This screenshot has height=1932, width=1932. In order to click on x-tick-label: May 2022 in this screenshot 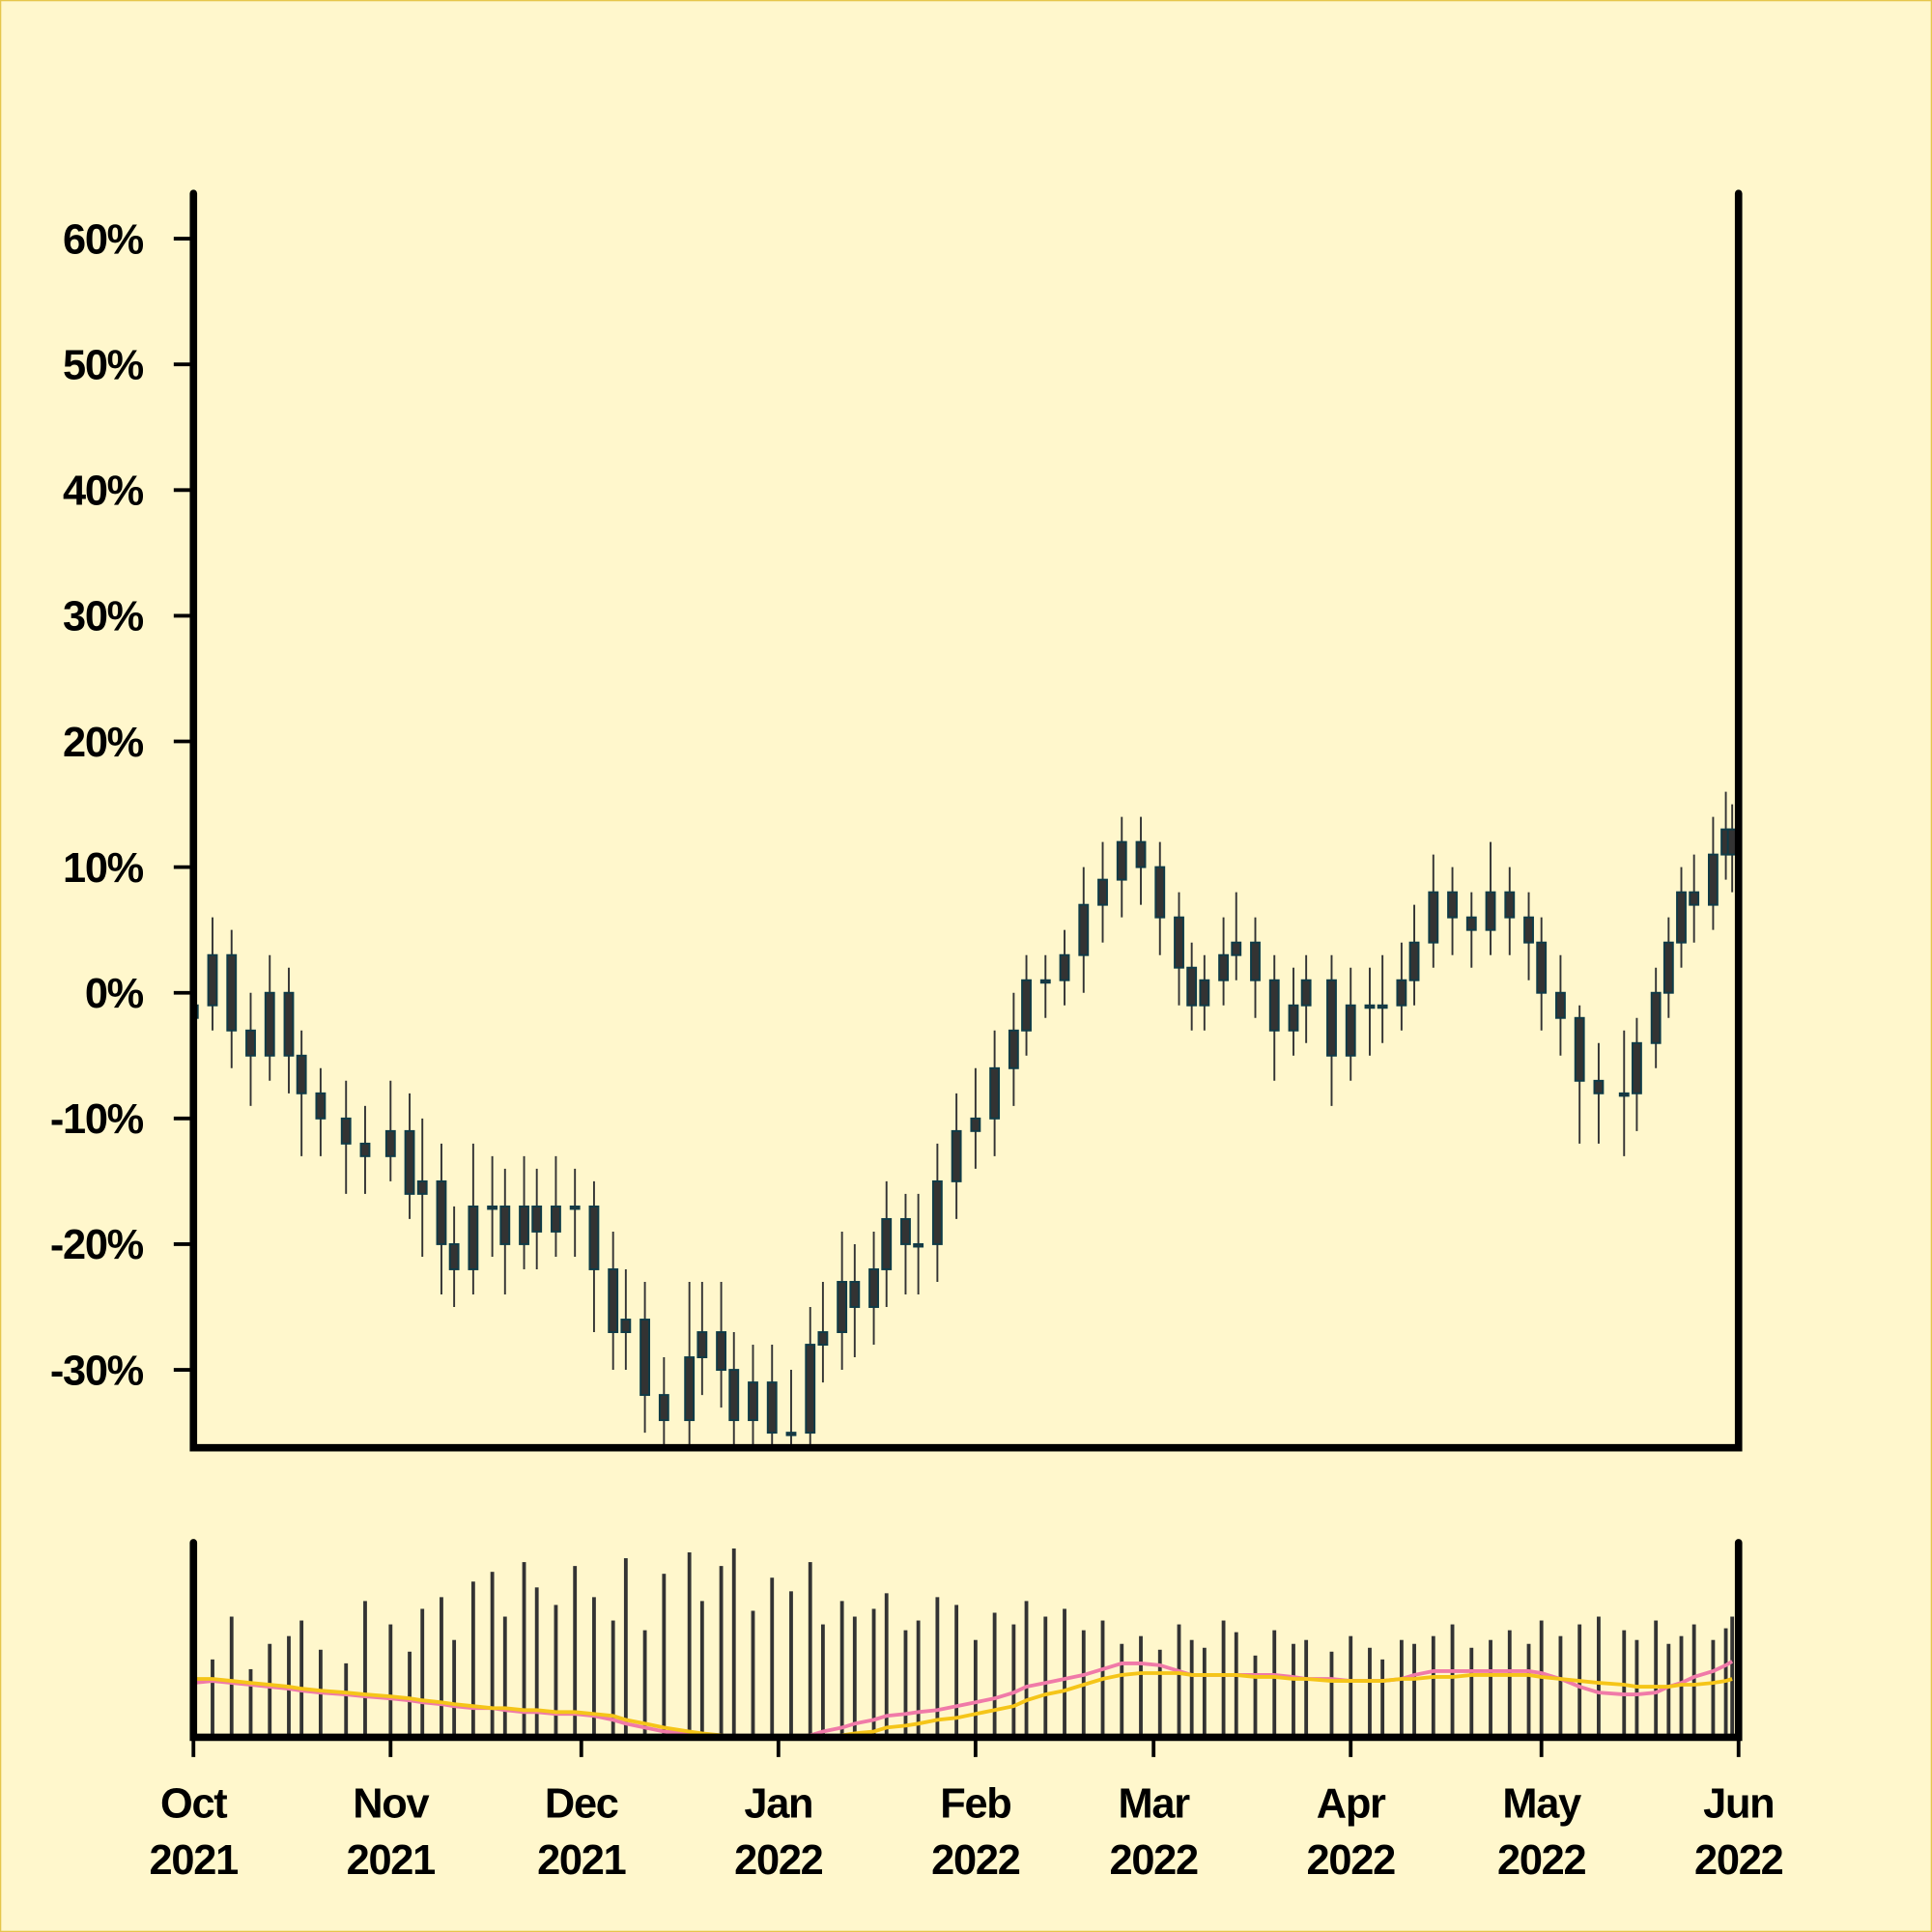, I will do `click(1541, 1832)`.